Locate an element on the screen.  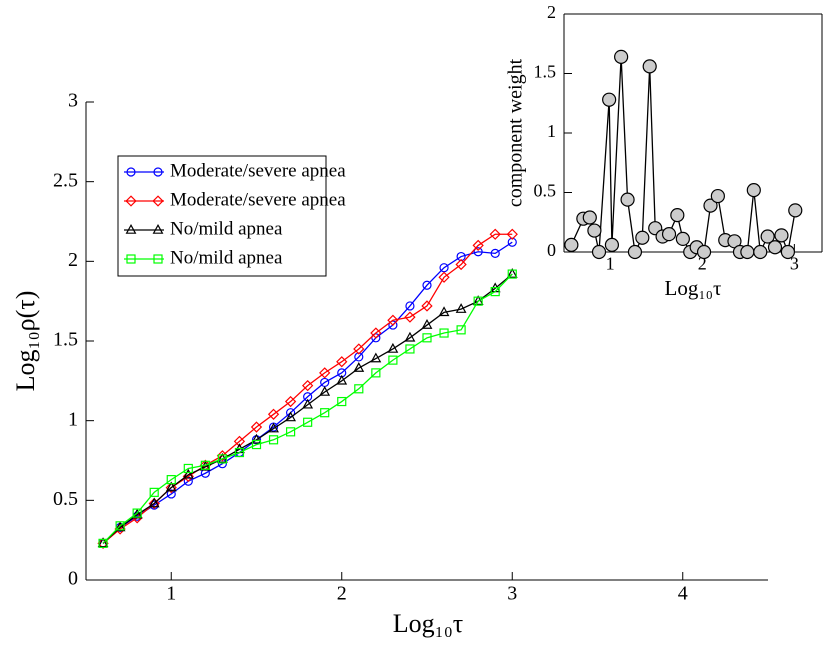
y-axis-label: Log₁₀ρ(τ) is located at coordinates (25, 341).